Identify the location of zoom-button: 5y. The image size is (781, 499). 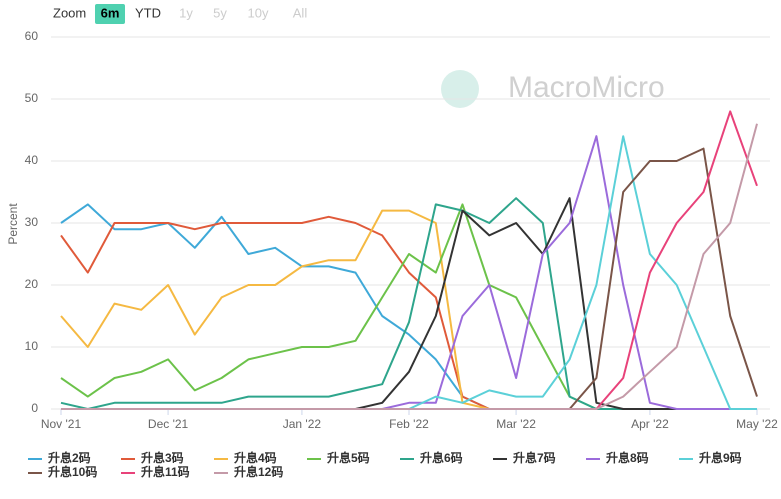
(220, 12).